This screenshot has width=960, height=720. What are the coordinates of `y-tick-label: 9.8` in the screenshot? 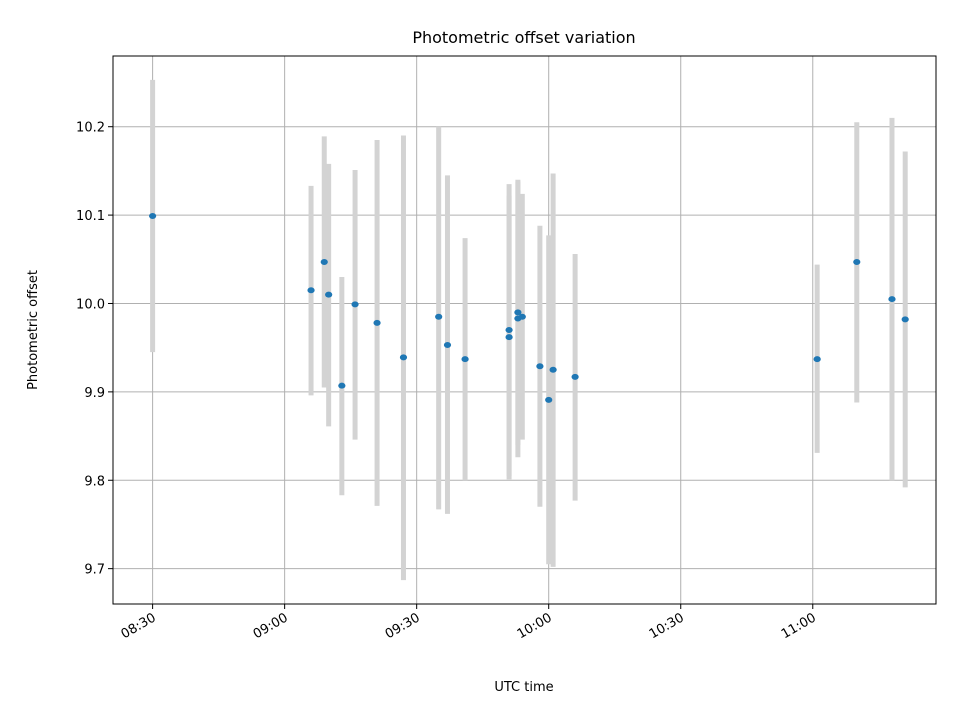 It's located at (94, 481).